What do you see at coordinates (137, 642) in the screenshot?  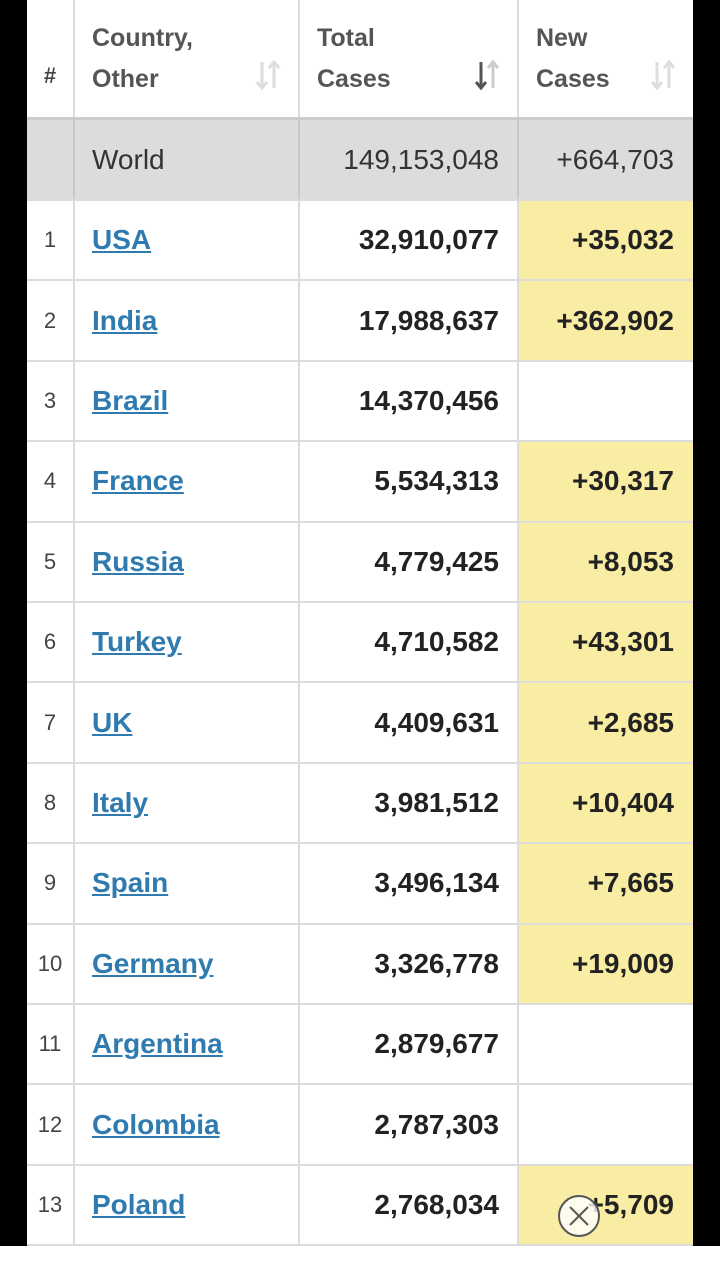 I see `country-text: Turkey` at bounding box center [137, 642].